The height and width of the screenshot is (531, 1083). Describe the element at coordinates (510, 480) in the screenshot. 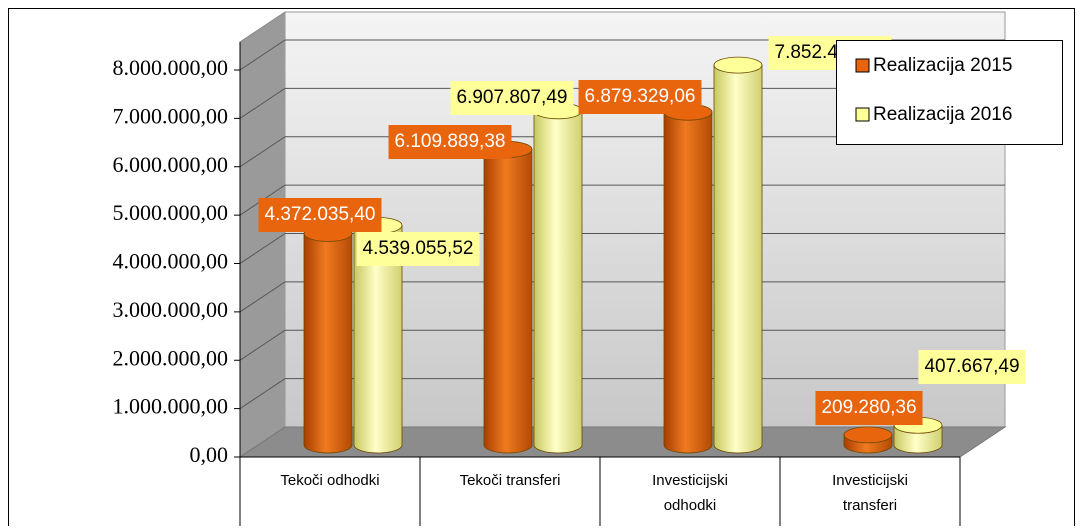

I see `x-tick-label: Tekoči transferi` at that location.